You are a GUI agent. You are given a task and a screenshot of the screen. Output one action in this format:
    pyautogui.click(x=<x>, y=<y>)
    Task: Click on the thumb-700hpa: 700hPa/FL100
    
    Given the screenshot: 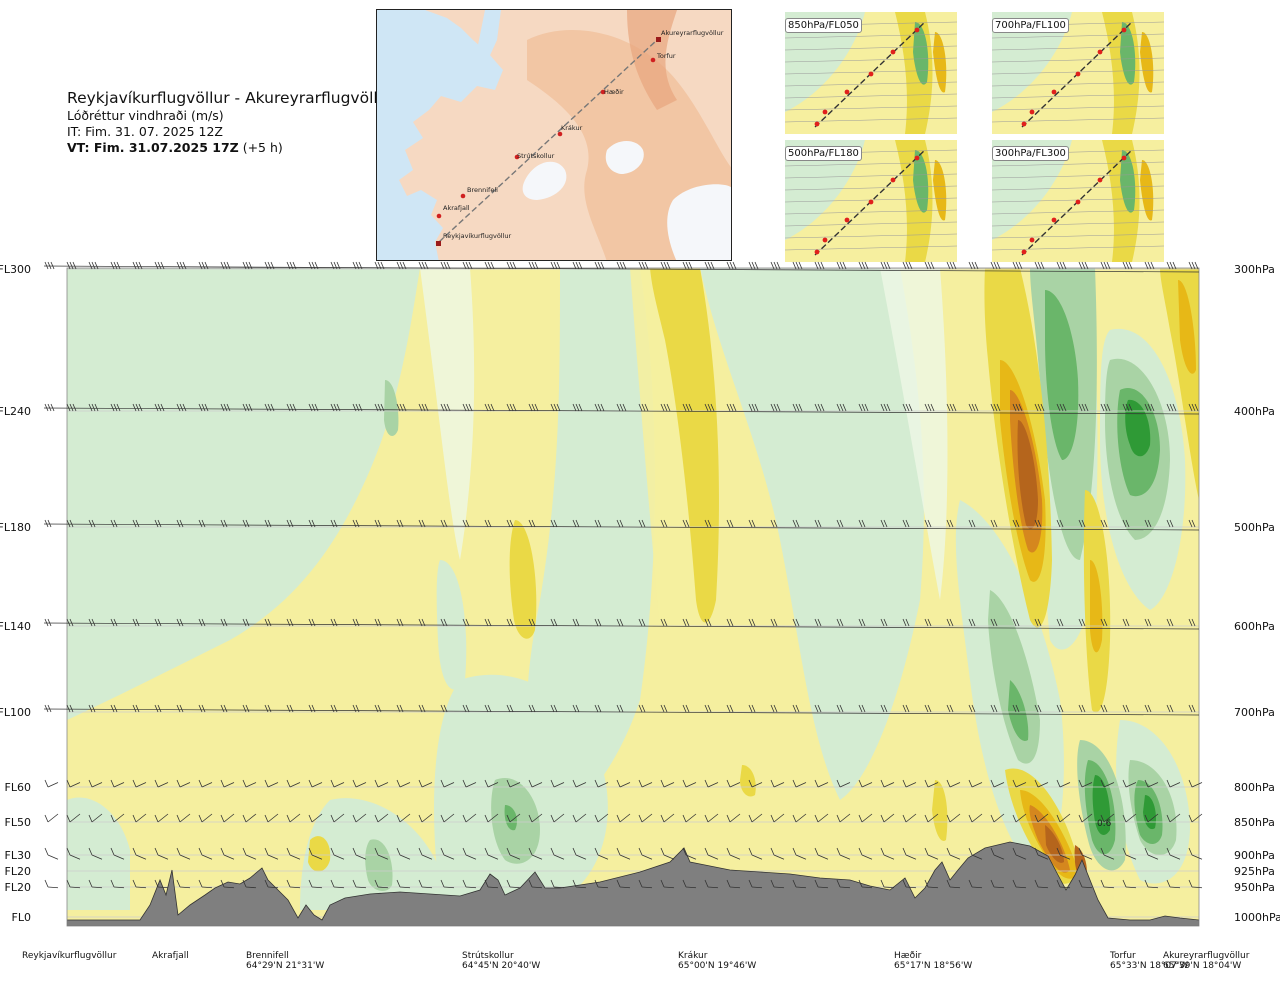 What is the action you would take?
    pyautogui.click(x=1078, y=73)
    